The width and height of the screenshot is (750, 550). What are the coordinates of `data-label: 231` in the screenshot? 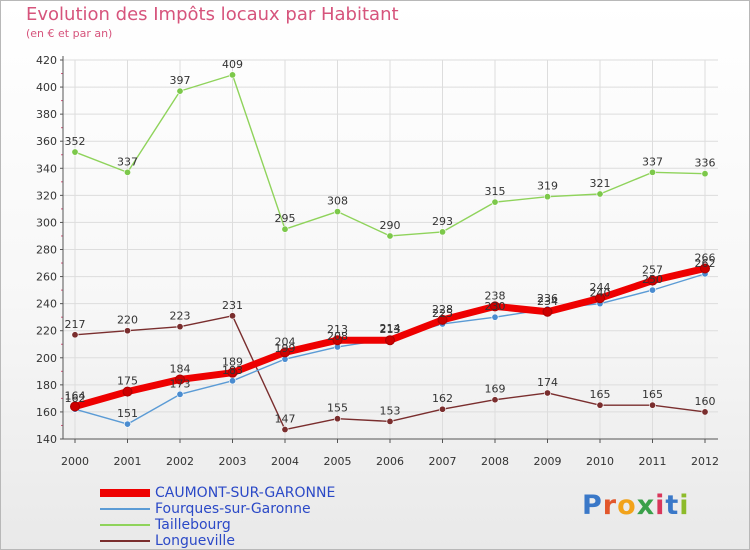 It's located at (232, 305).